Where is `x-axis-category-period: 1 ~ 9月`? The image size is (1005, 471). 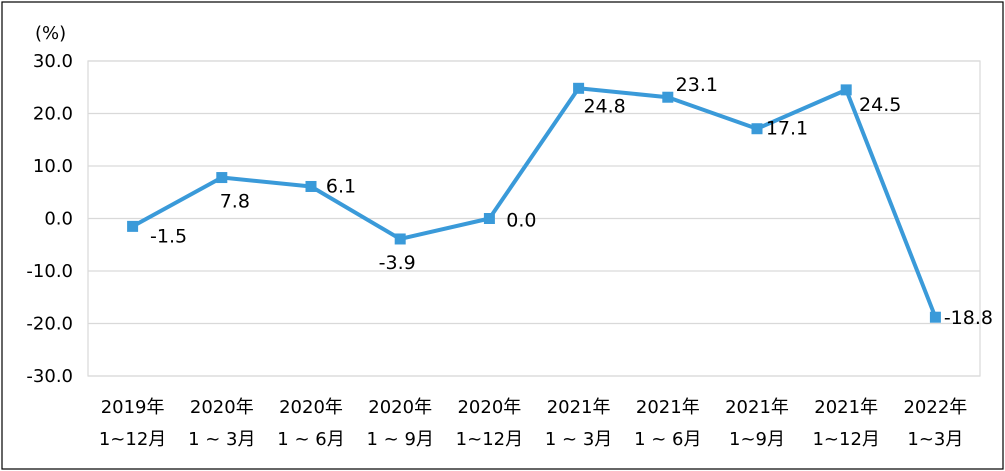
x-axis-category-period: 1 ~ 9月 is located at coordinates (399, 439).